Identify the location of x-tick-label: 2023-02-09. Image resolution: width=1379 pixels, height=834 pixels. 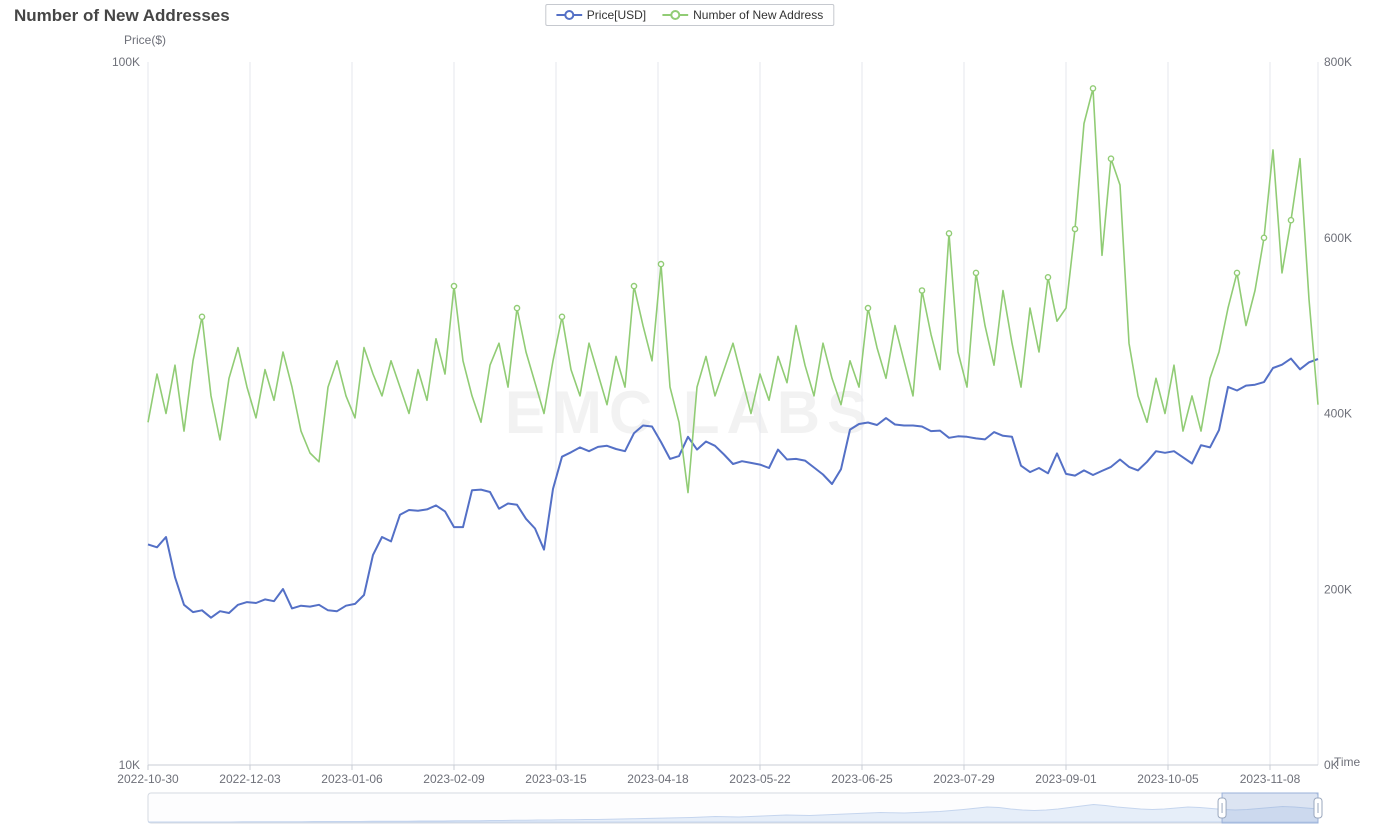
(454, 779).